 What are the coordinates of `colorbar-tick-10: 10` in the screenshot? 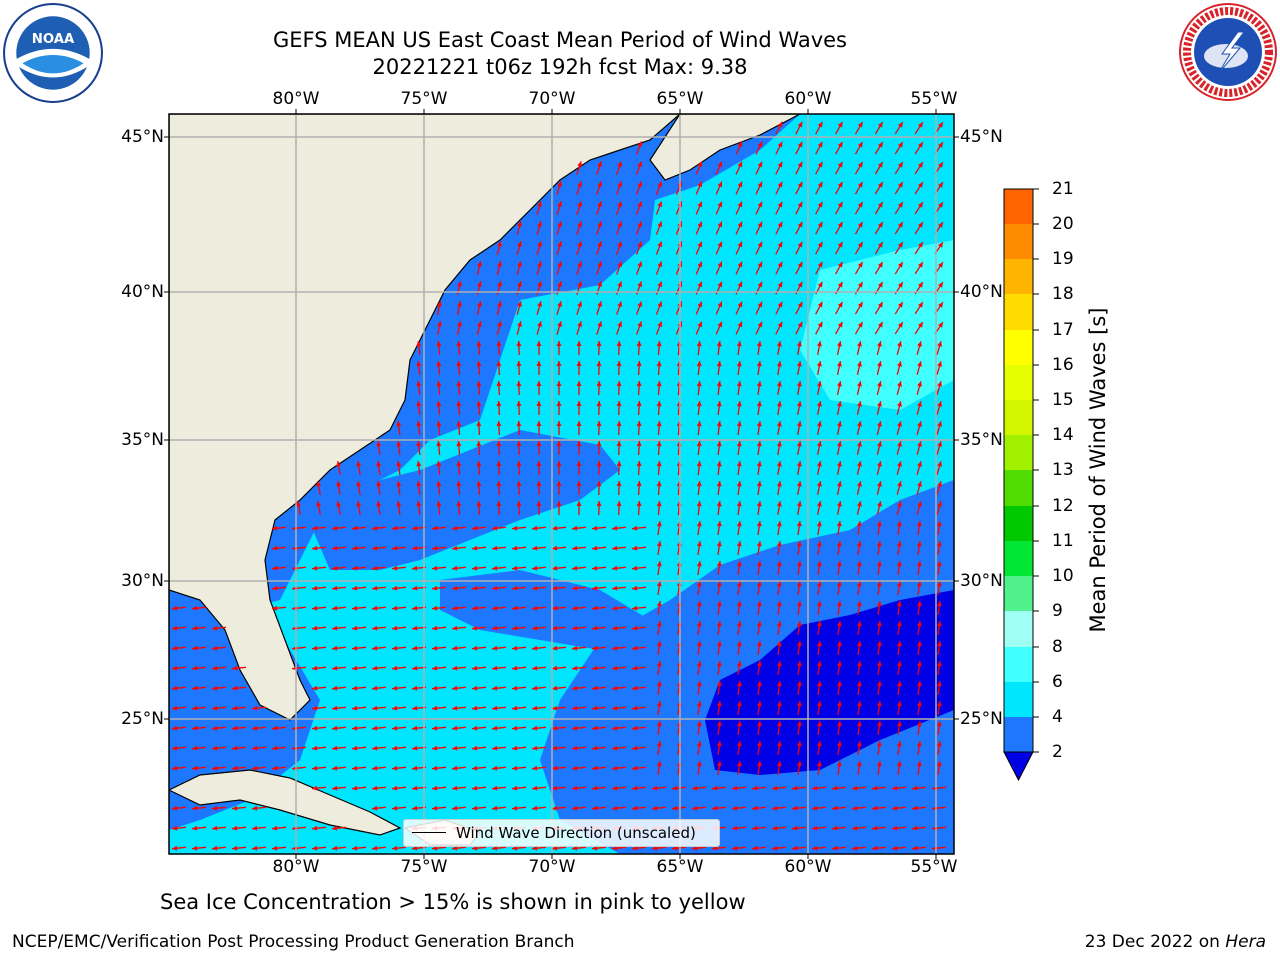 It's located at (1063, 576).